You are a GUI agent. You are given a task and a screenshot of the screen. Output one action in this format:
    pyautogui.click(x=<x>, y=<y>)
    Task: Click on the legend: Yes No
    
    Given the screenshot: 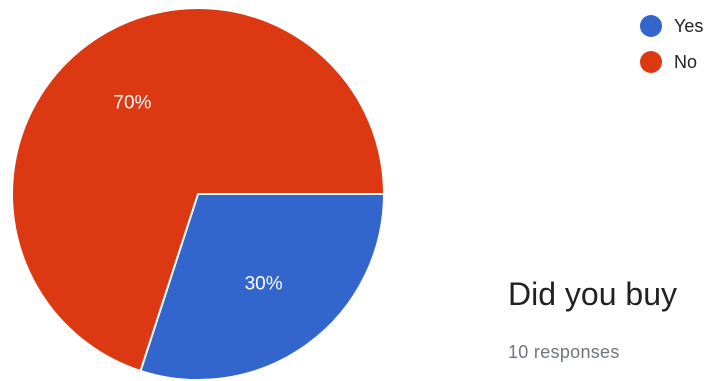 What is the action you would take?
    pyautogui.click(x=671, y=44)
    